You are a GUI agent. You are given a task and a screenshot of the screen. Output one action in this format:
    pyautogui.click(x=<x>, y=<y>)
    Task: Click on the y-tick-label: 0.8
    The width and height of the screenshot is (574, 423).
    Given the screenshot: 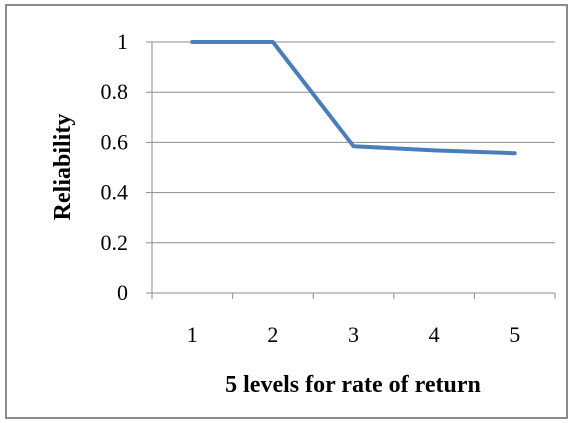 What is the action you would take?
    pyautogui.click(x=115, y=91)
    